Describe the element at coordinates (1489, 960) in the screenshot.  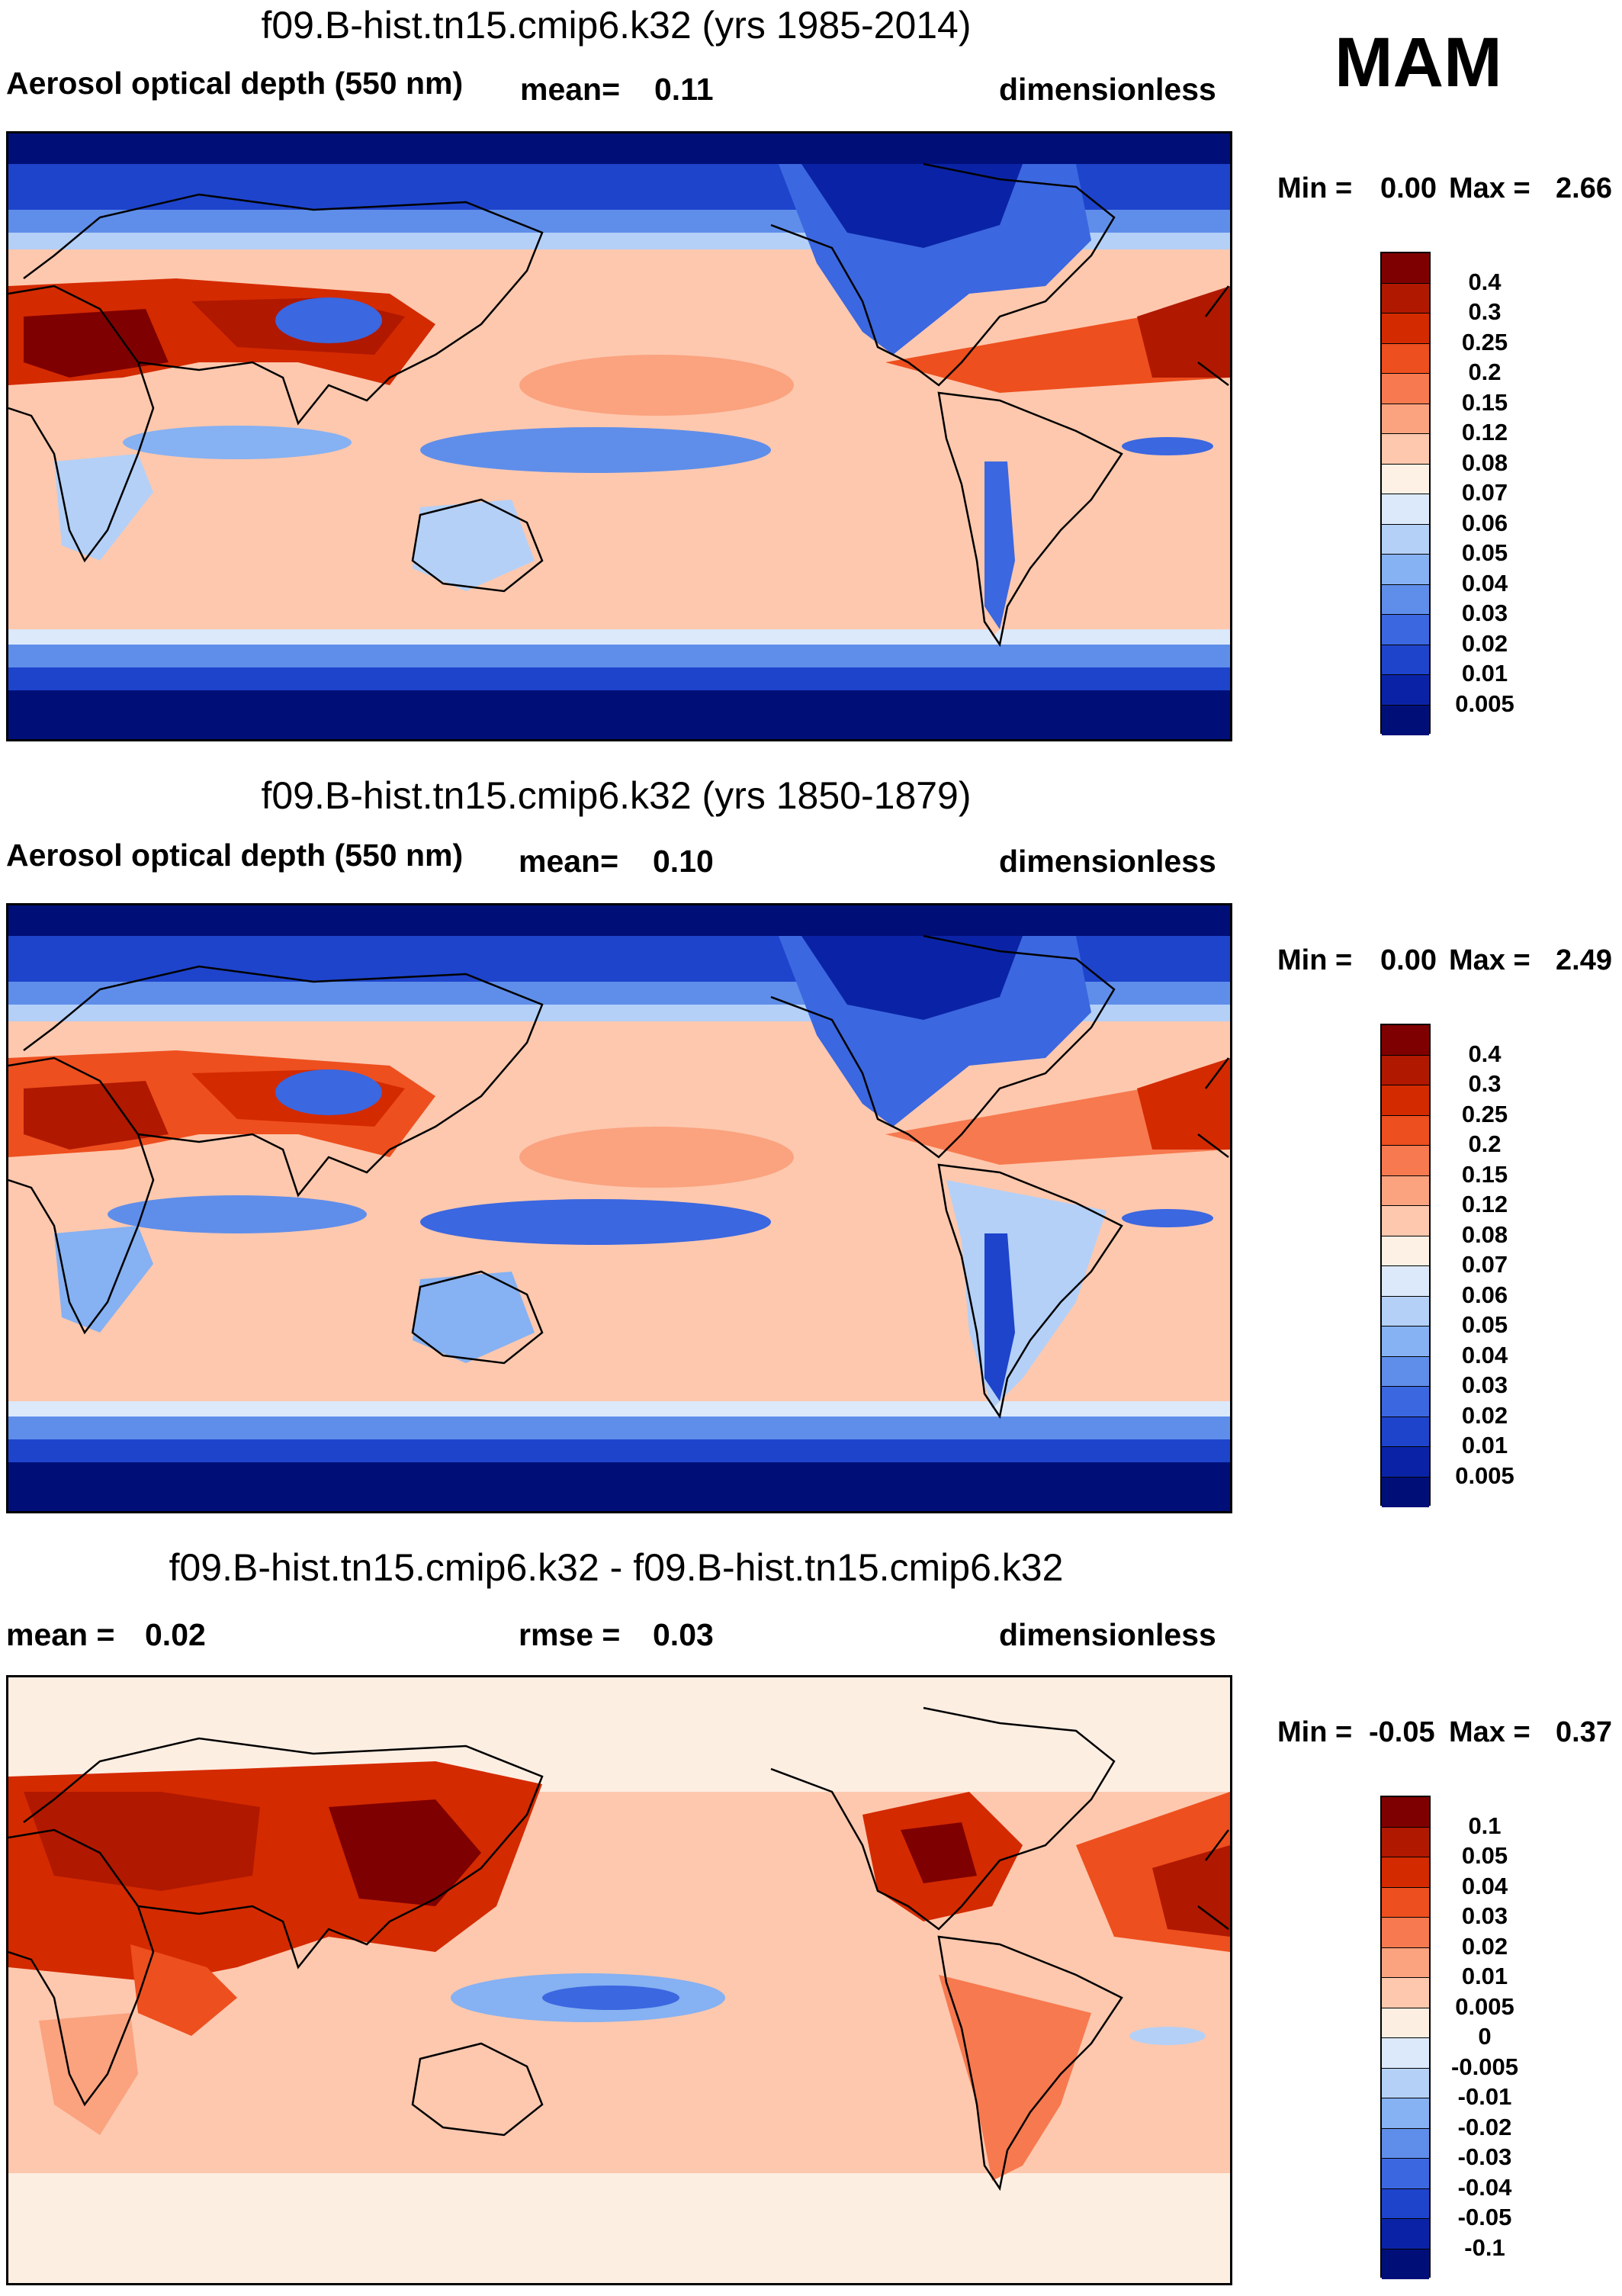
I see `panel-2-max-label: Max =` at that location.